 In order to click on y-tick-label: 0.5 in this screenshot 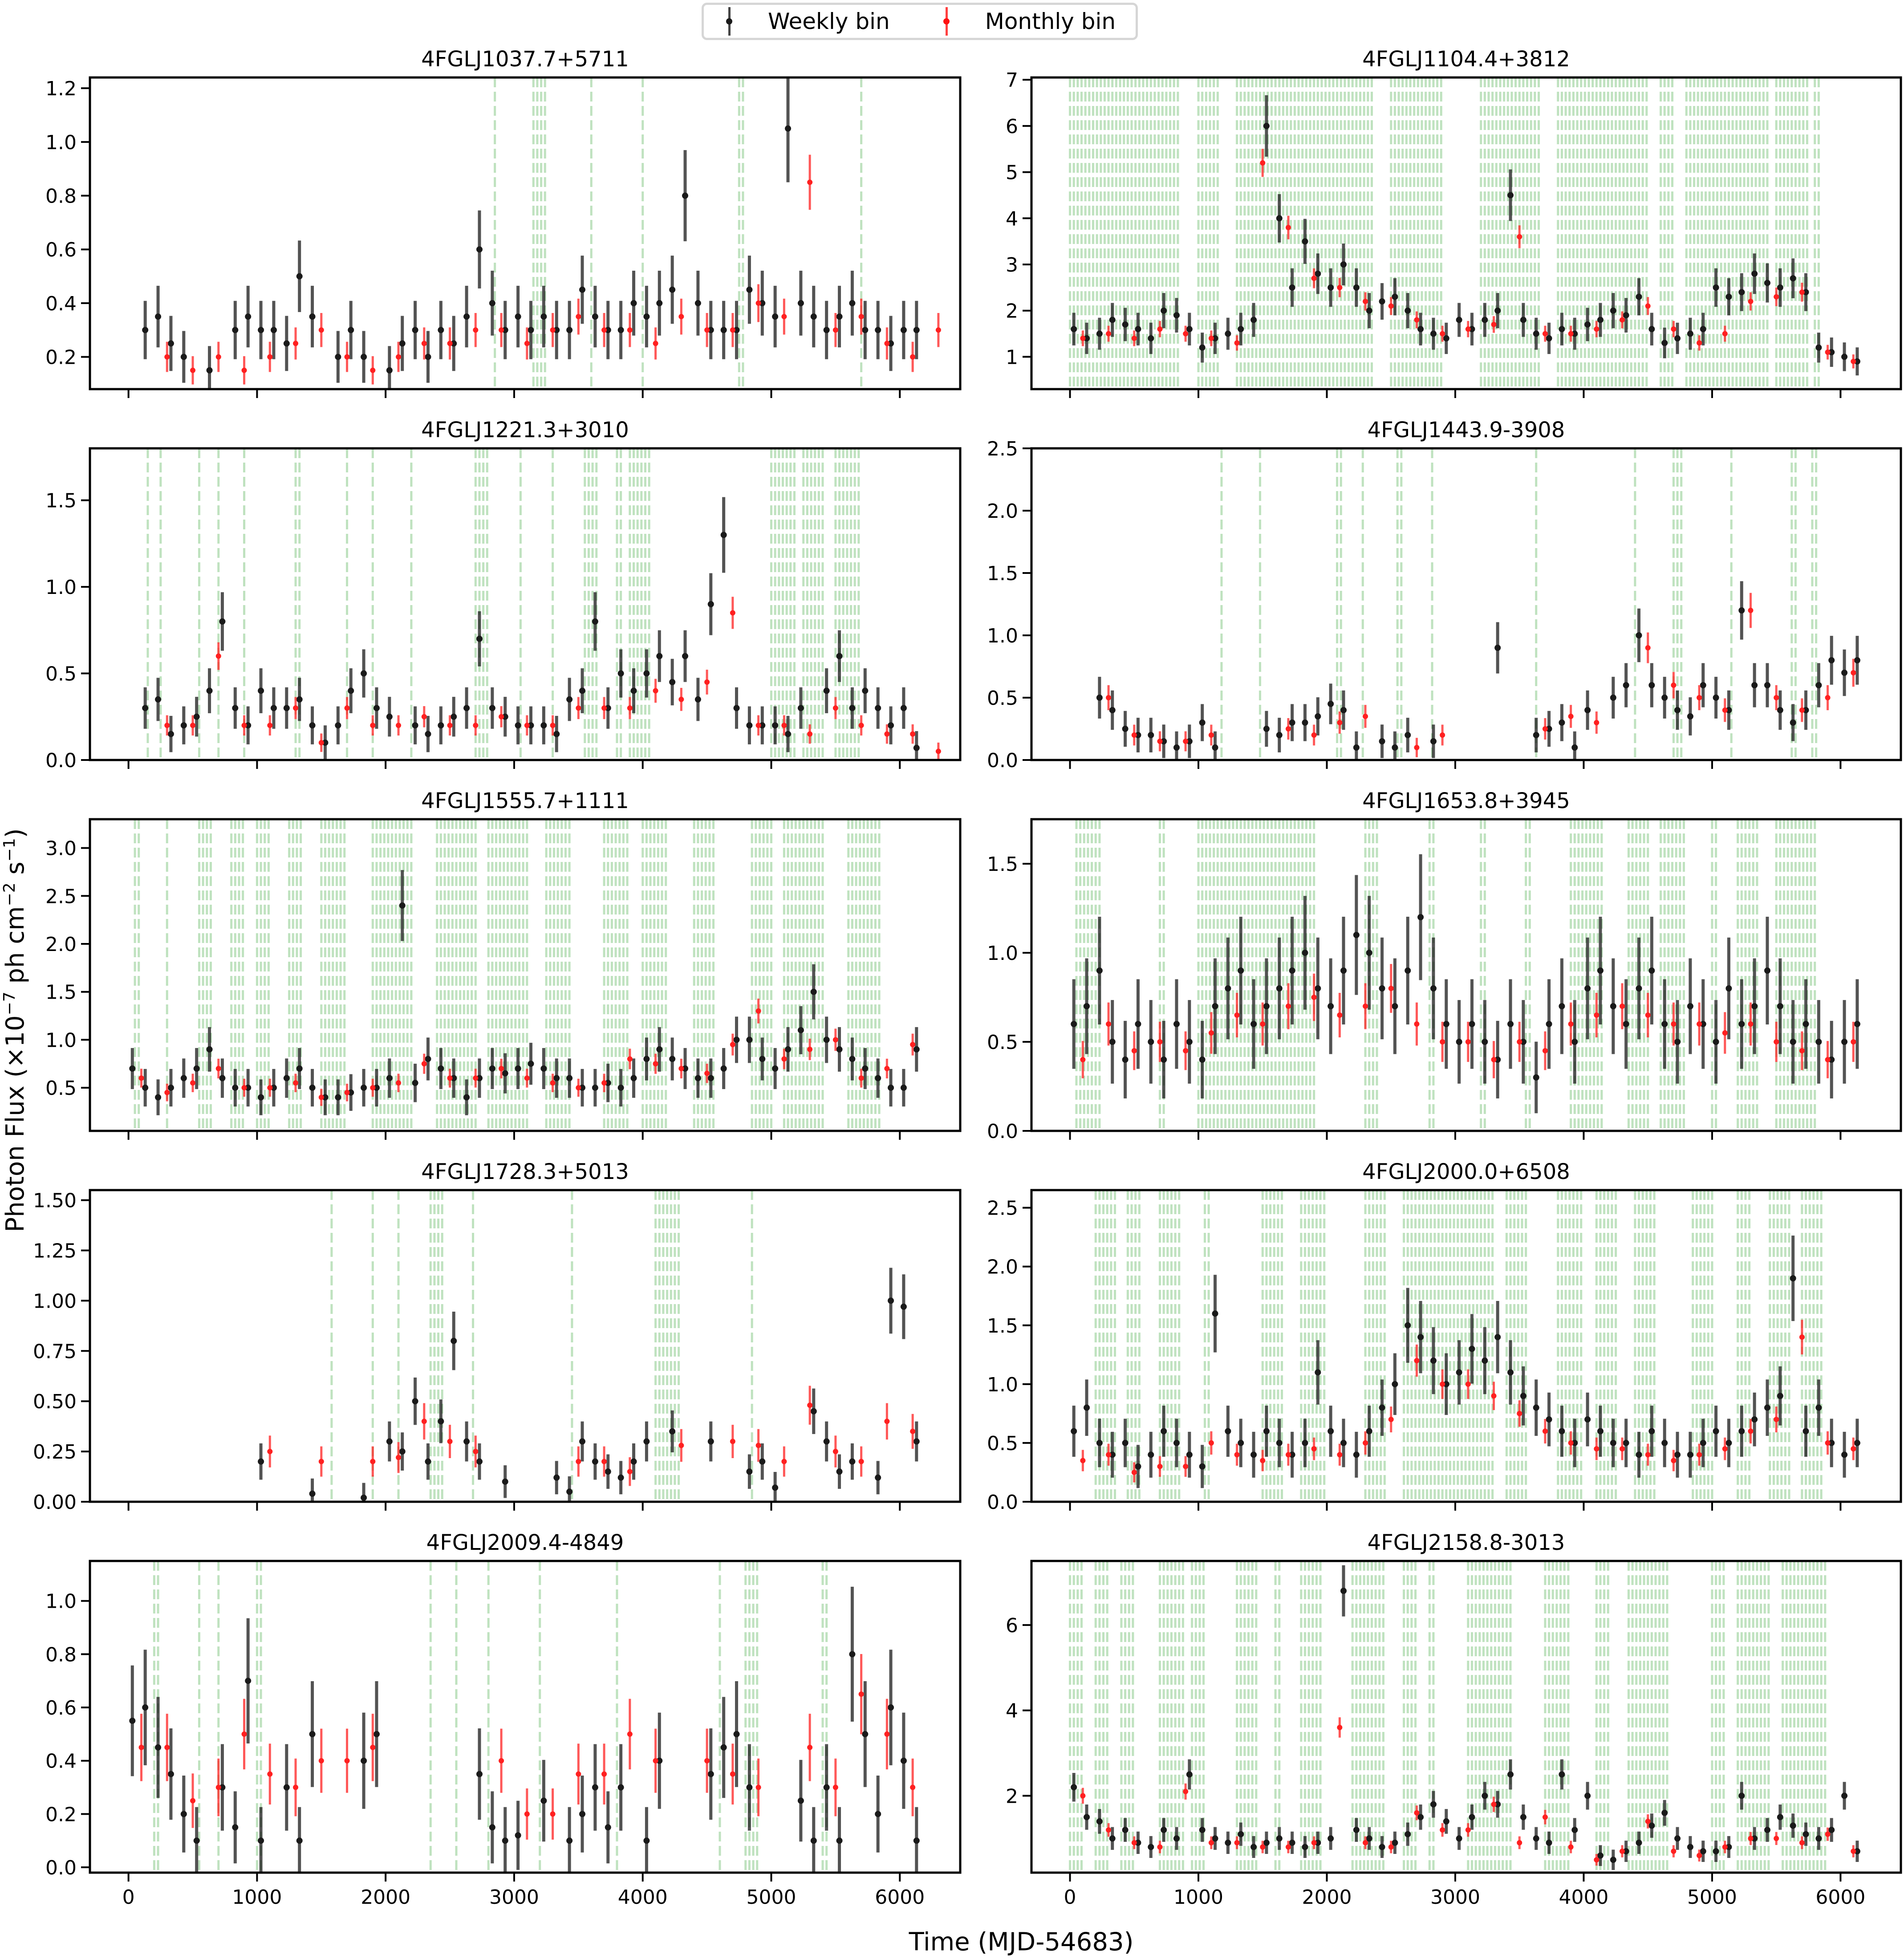, I will do `click(61, 1088)`.